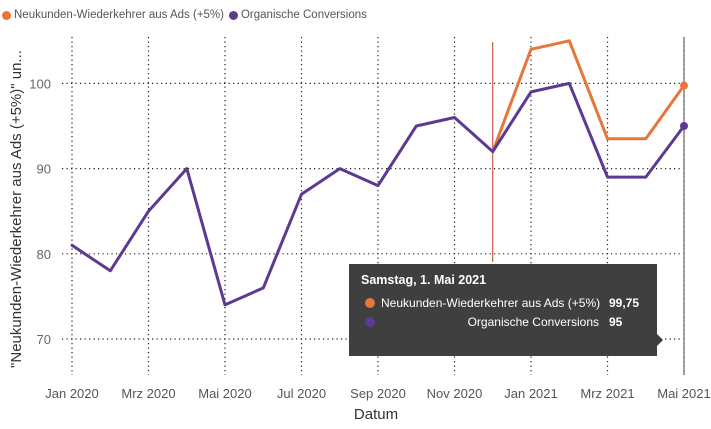 This screenshot has width=711, height=429. What do you see at coordinates (6, 15) in the screenshot?
I see `legend-dot-ads` at bounding box center [6, 15].